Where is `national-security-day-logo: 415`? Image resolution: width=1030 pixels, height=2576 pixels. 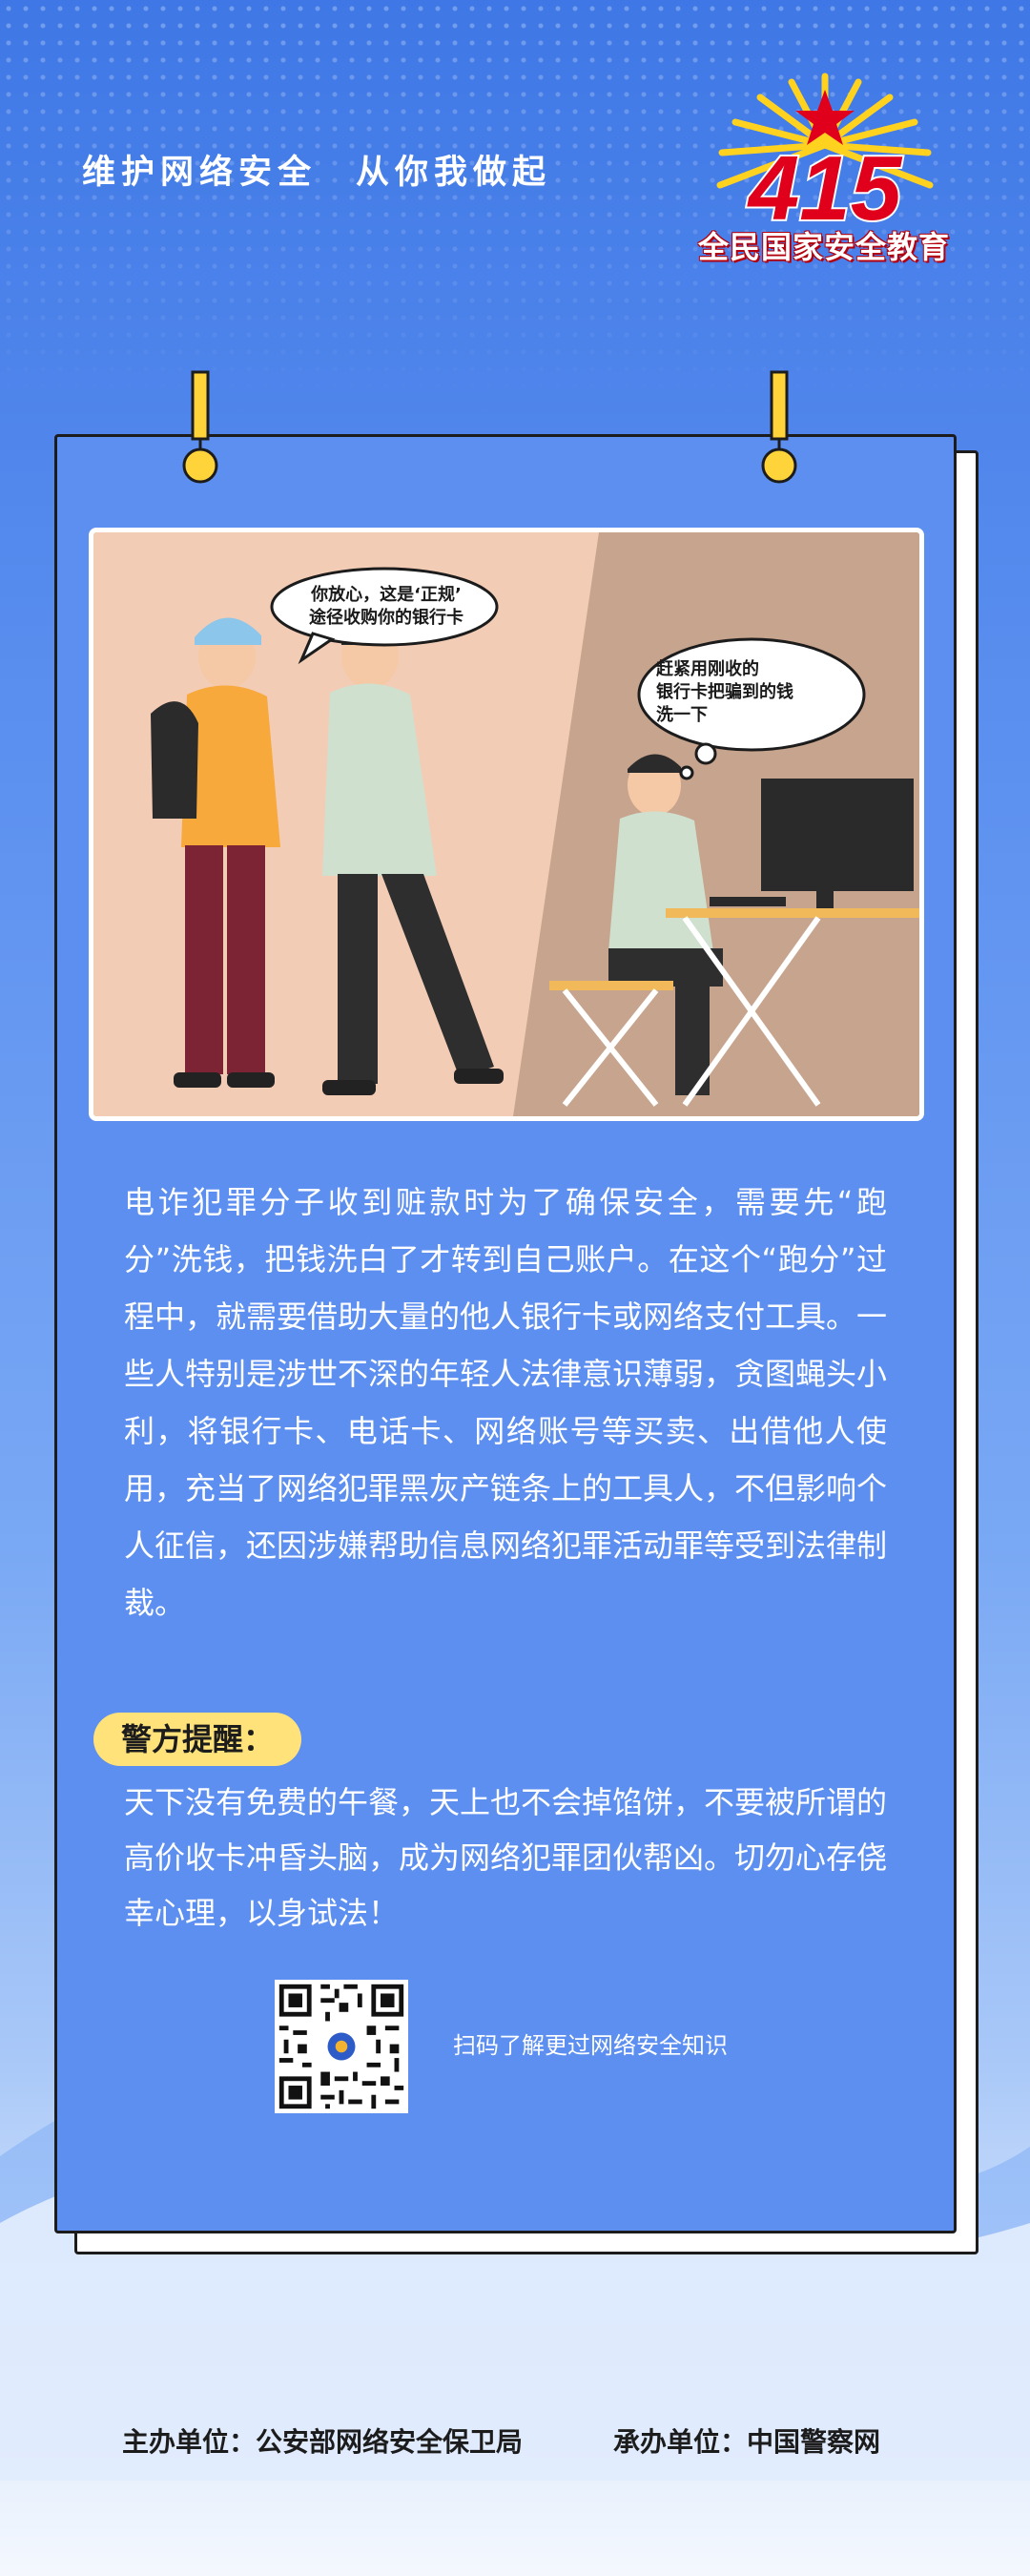
national-security-day-logo: 415 is located at coordinates (825, 157).